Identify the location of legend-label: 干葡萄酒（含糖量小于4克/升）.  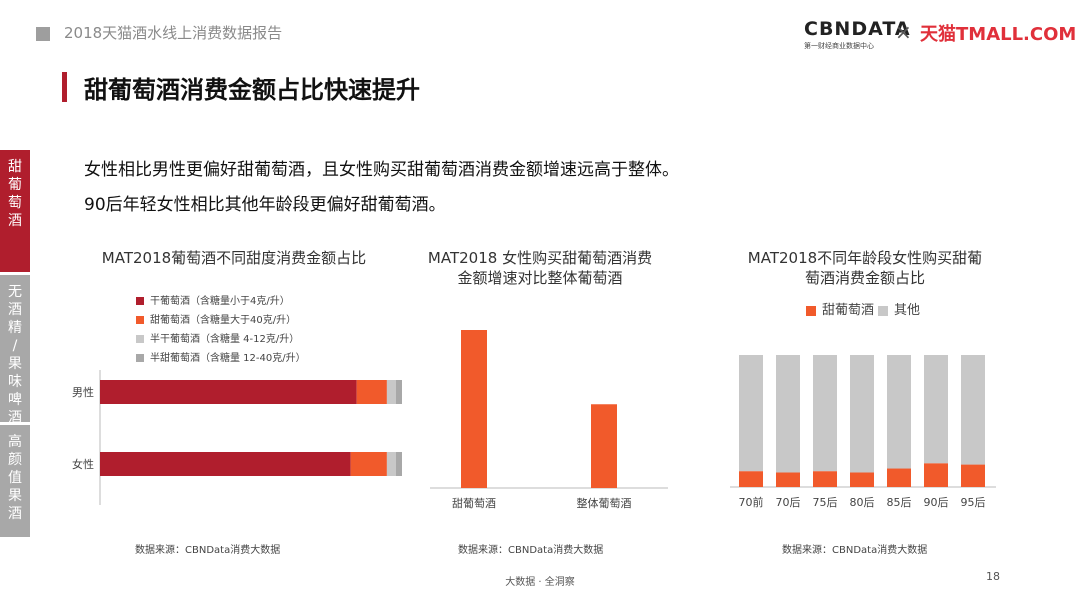
(220, 301).